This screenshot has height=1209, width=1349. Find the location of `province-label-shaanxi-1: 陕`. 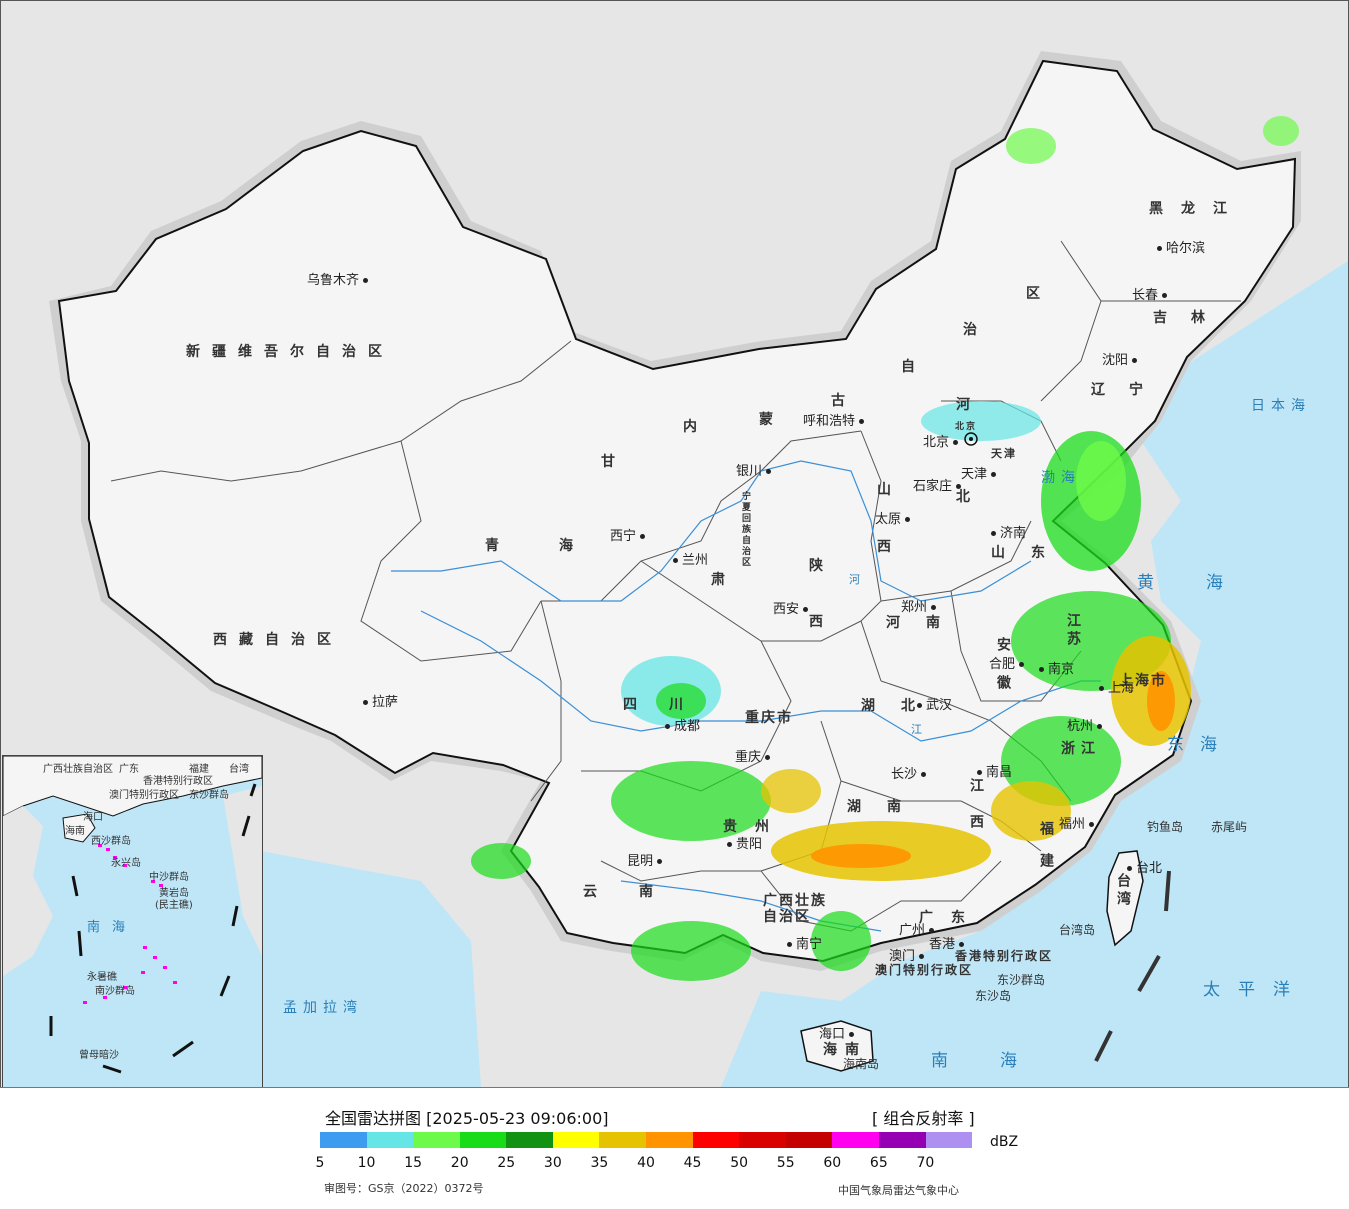

province-label-shaanxi-1: 陕 is located at coordinates (822, 566).